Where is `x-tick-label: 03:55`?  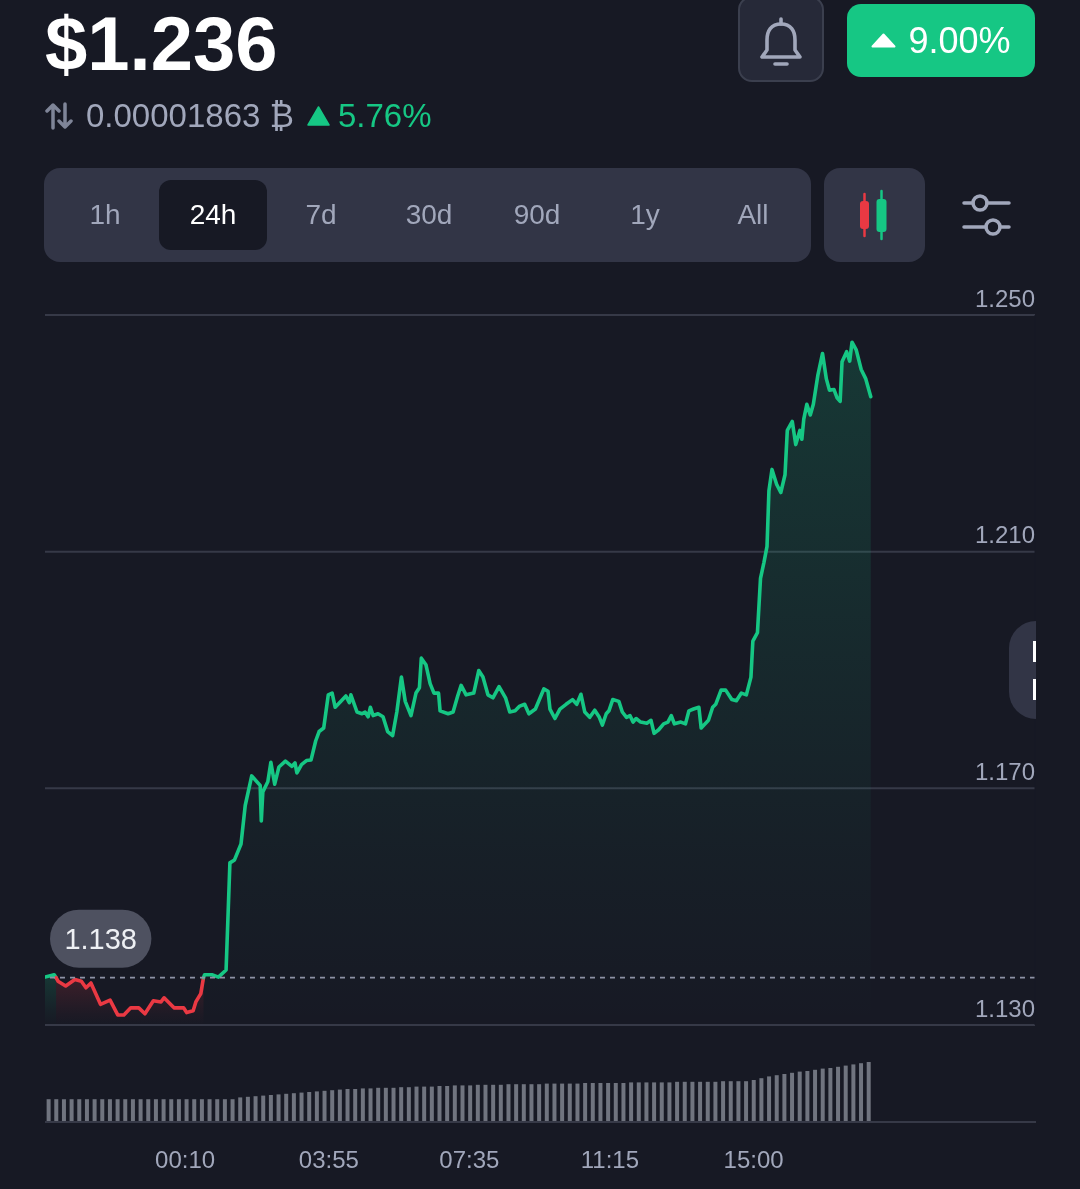
x-tick-label: 03:55 is located at coordinates (328, 1159).